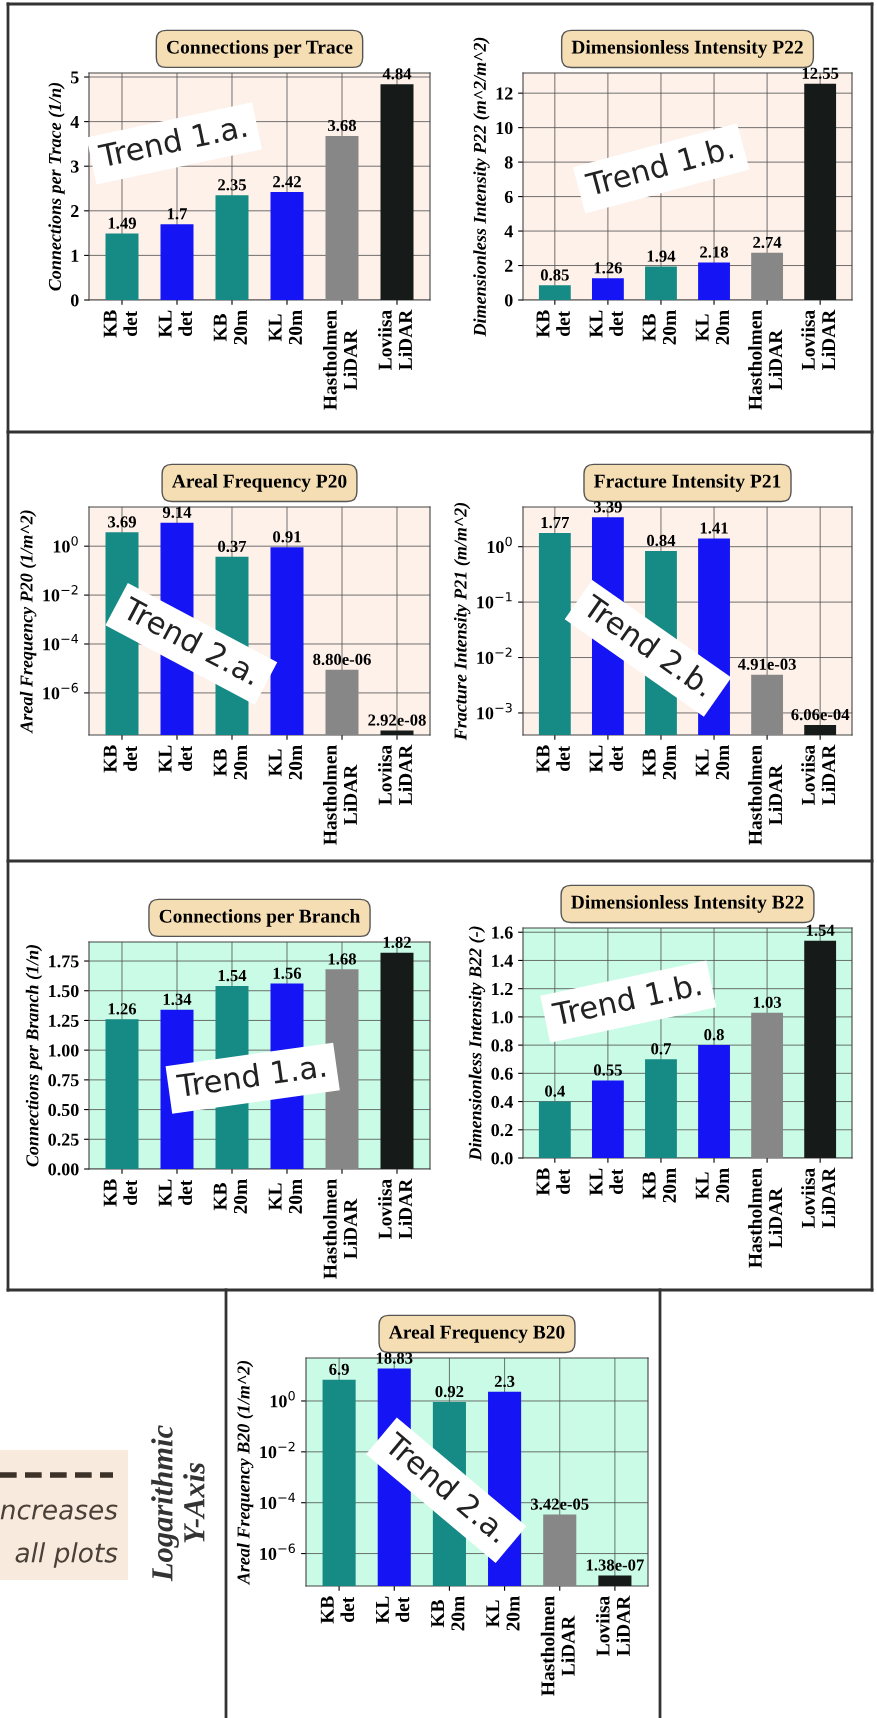 Image resolution: width=877 pixels, height=1718 pixels. What do you see at coordinates (245, 1473) in the screenshot?
I see `y-axis-title: Areal Frequency B20 (1/m^2)` at bounding box center [245, 1473].